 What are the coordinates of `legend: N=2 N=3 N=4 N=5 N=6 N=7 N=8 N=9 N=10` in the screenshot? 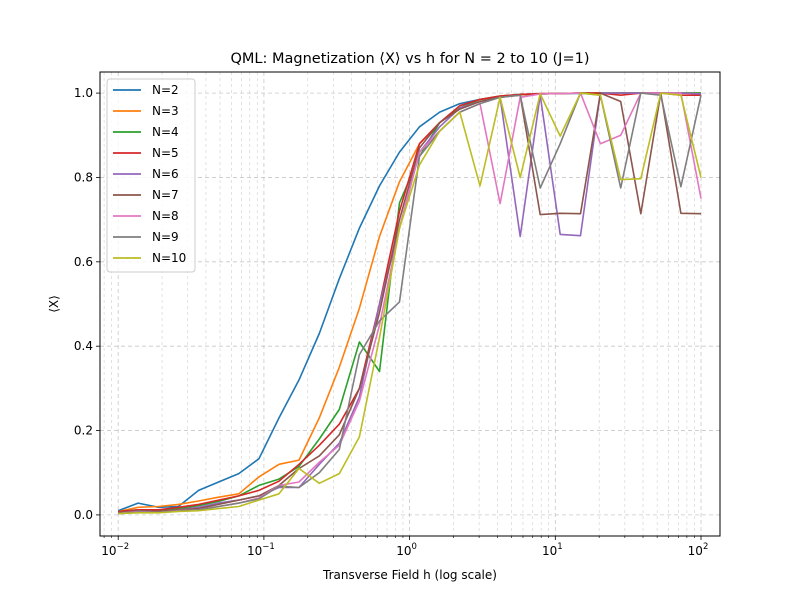 It's located at (151, 175).